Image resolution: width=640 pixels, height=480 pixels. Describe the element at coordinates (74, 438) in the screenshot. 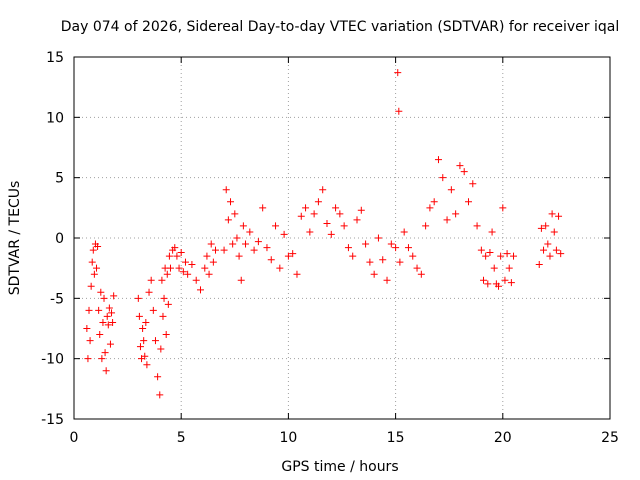

I see `x-tick-label: 0` at that location.